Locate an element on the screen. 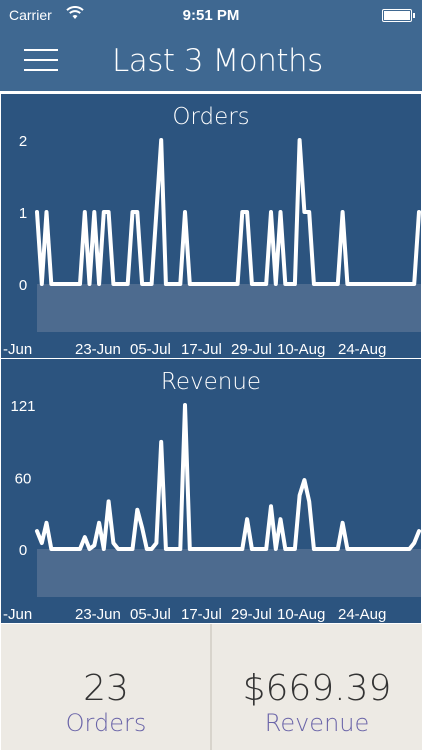  nav-bar: Last 3 Months is located at coordinates (211, 60).